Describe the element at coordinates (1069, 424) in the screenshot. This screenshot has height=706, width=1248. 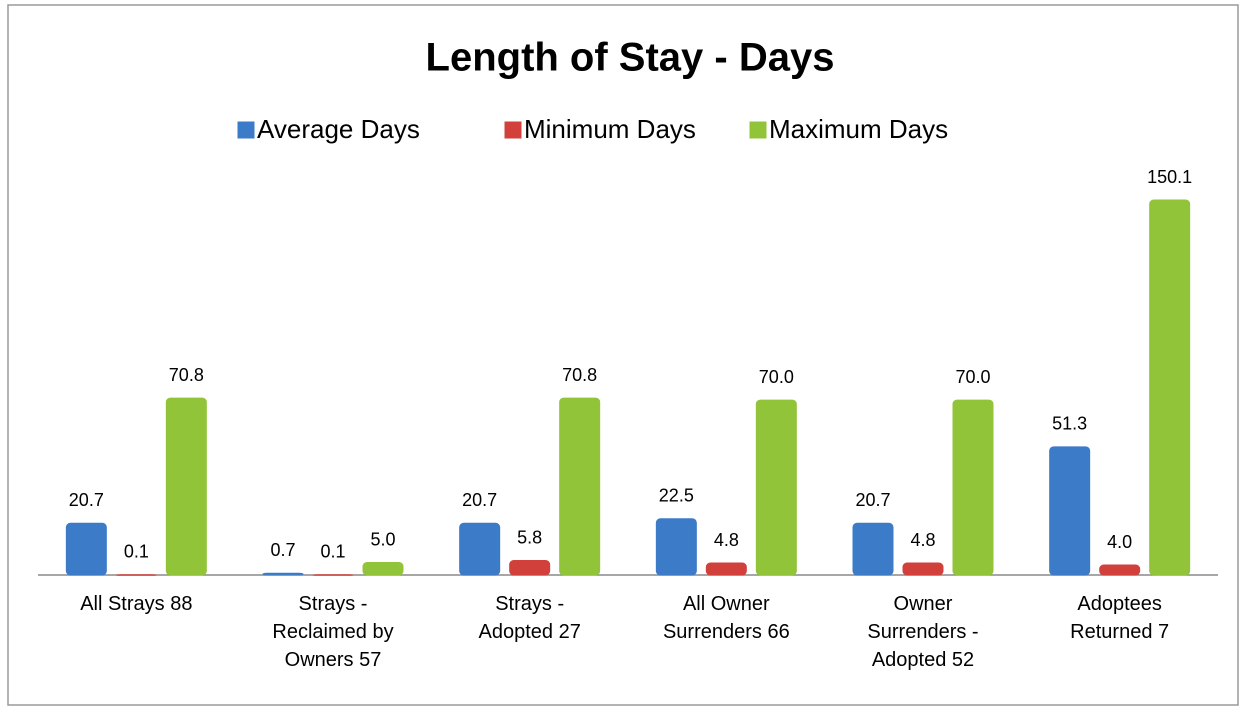
I see `value-label: 51.3` at that location.